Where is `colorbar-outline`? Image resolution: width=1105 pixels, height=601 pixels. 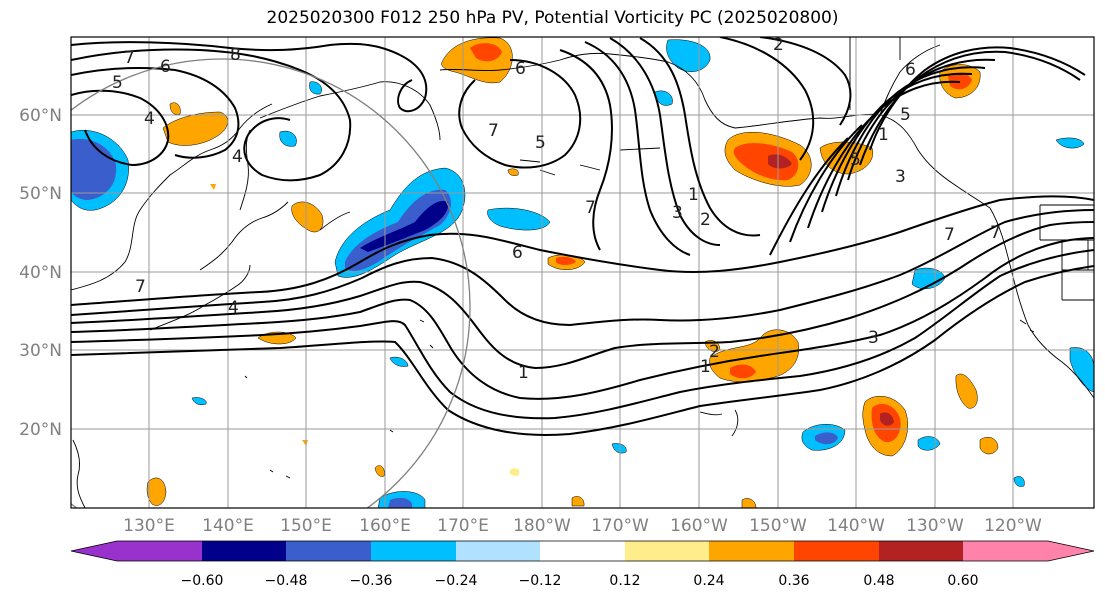
colorbar-outline is located at coordinates (582, 551).